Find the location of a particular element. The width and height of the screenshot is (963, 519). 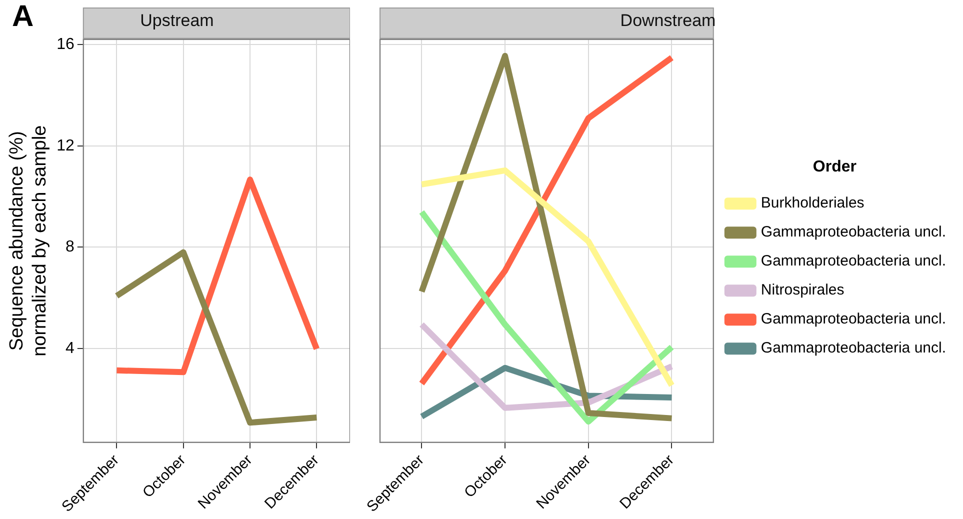

text: A is located at coordinates (23, 17).